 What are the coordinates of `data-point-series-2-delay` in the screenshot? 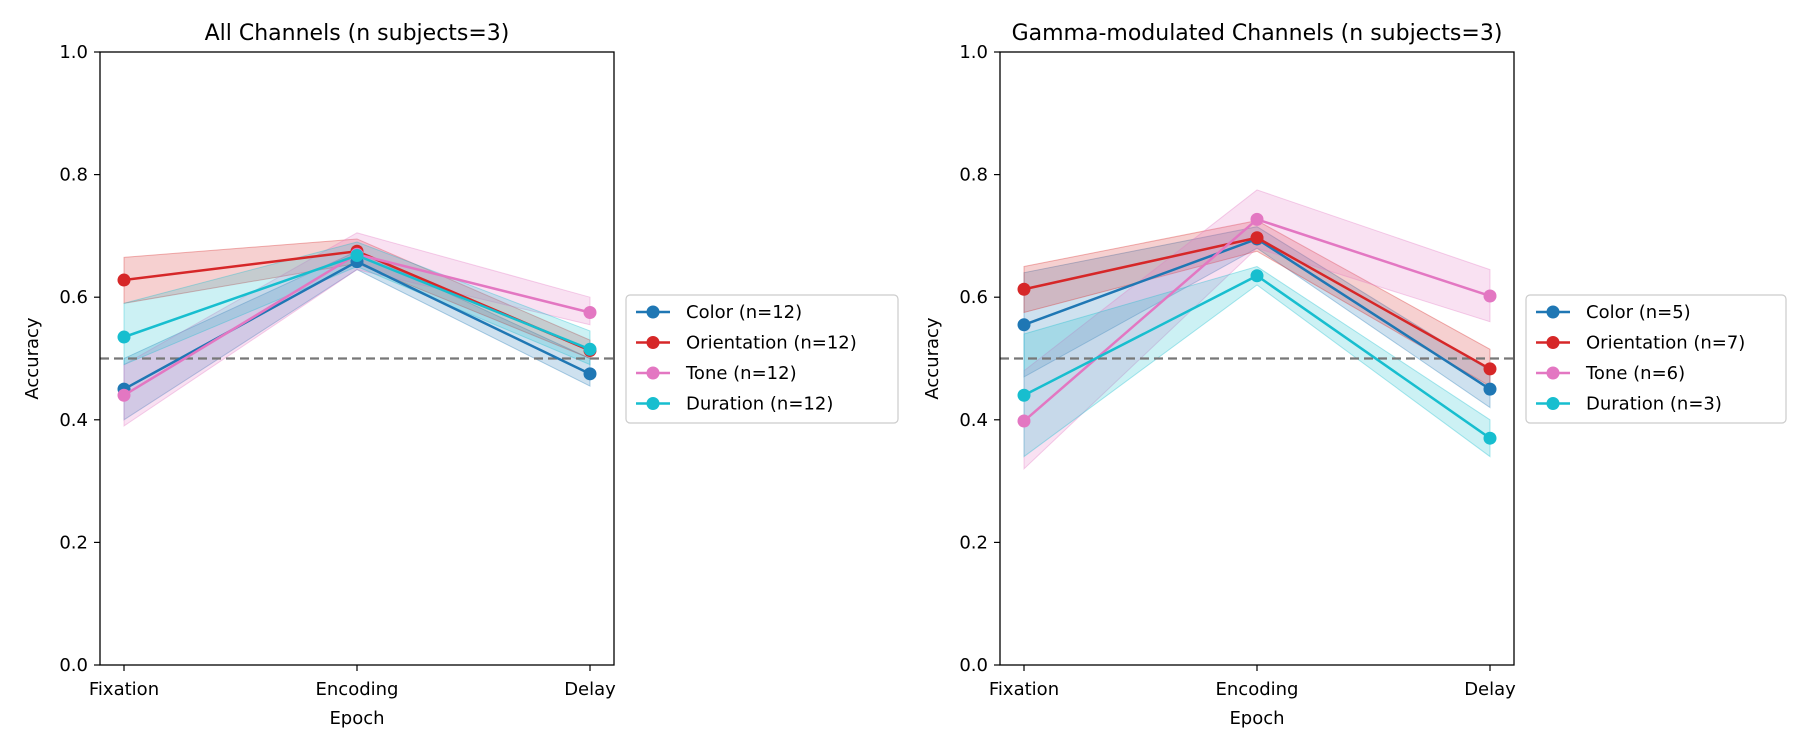 It's located at (1490, 369).